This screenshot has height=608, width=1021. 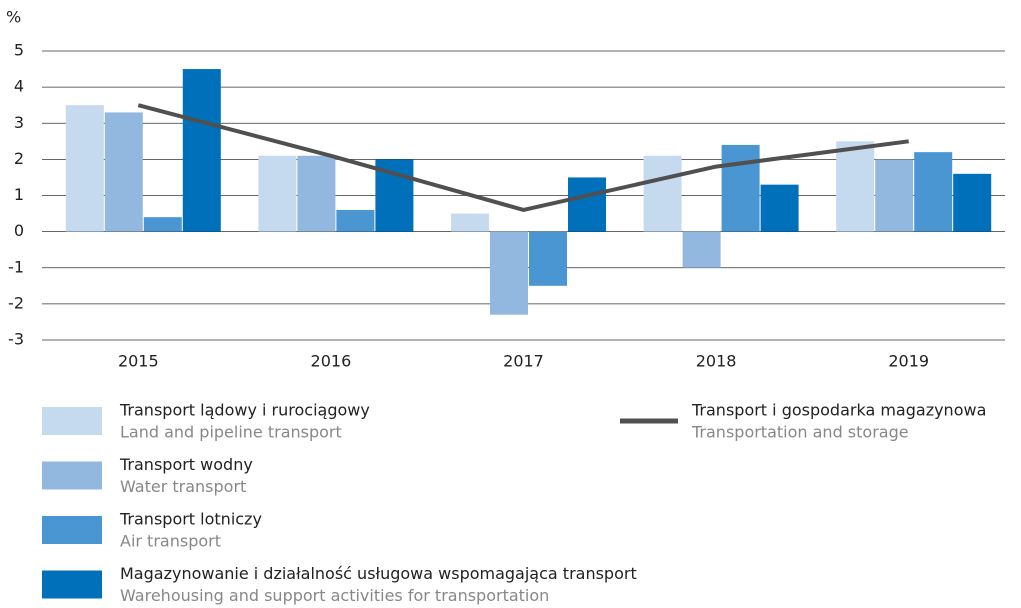 I want to click on legend-sublabel: Air transport, so click(x=170, y=541).